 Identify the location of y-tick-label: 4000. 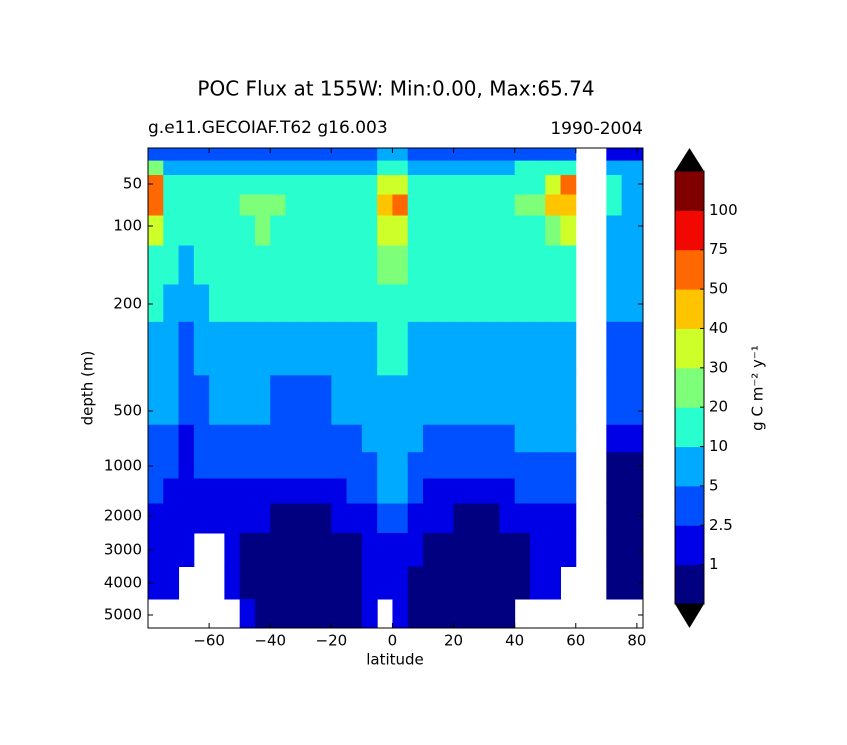
(123, 583).